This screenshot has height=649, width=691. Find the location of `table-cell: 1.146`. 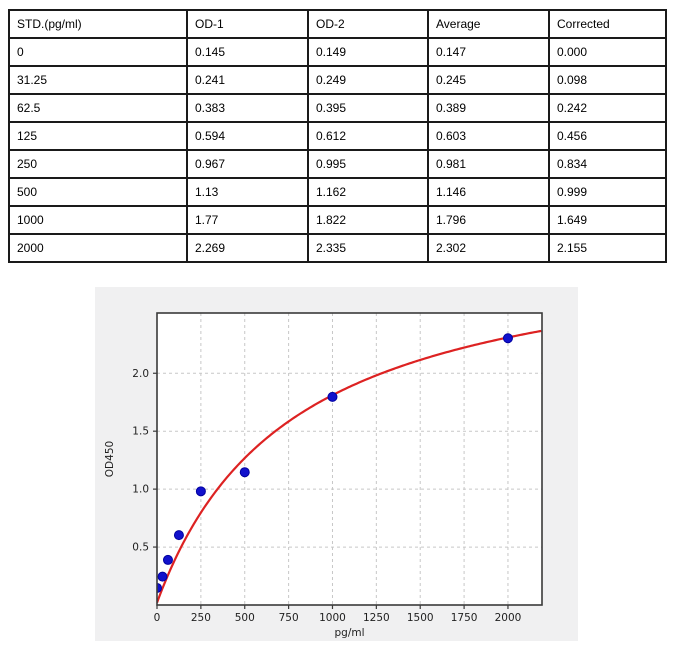

table-cell: 1.146 is located at coordinates (488, 192).